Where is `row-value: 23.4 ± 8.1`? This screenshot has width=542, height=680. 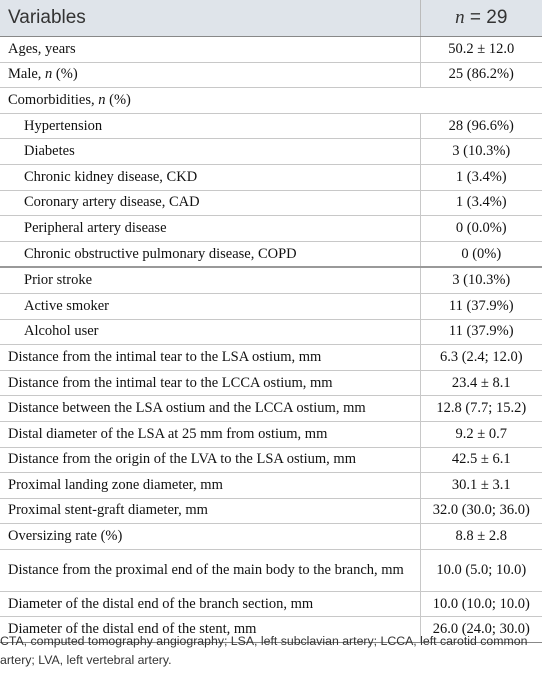
row-value: 23.4 ± 8.1 is located at coordinates (480, 383).